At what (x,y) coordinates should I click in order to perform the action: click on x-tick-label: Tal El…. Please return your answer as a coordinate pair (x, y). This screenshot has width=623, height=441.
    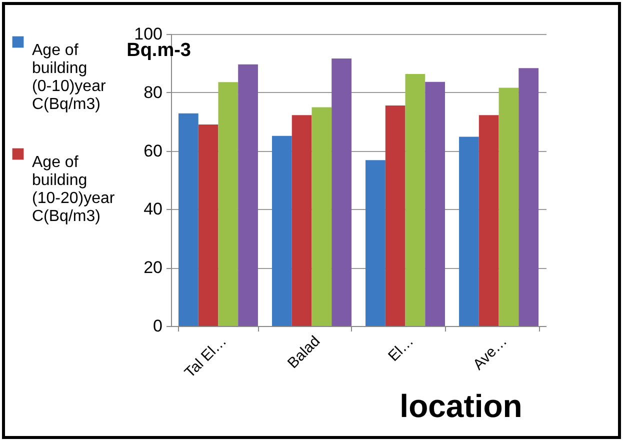
    Looking at the image, I should click on (205, 357).